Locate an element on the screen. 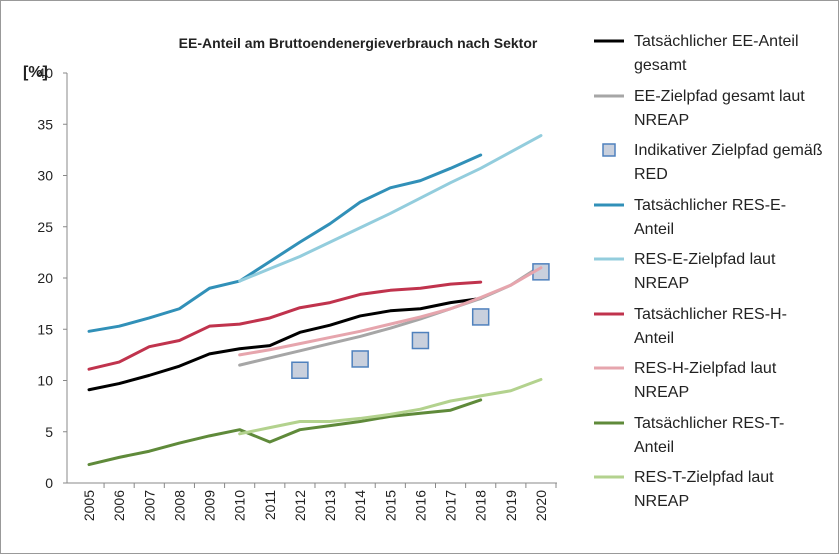  y-axis-label: [%] is located at coordinates (35, 72).